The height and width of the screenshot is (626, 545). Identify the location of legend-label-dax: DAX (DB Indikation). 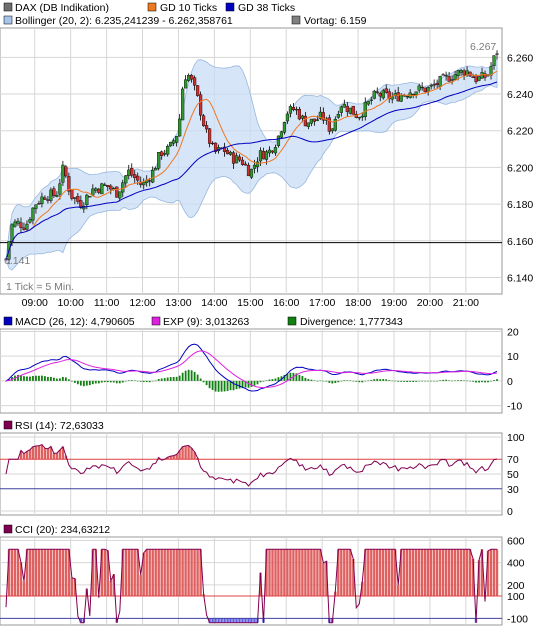
(62, 8).